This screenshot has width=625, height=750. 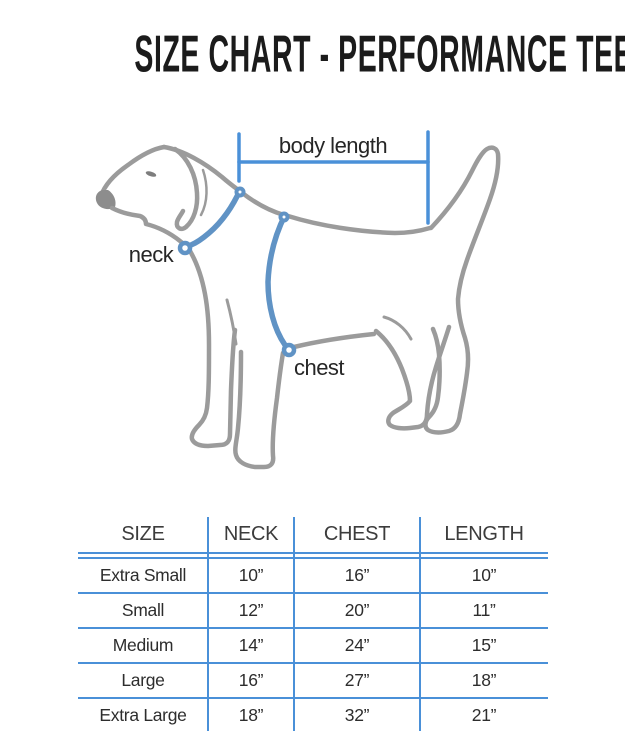 I want to click on dog-belly-outline, so click(x=334, y=340).